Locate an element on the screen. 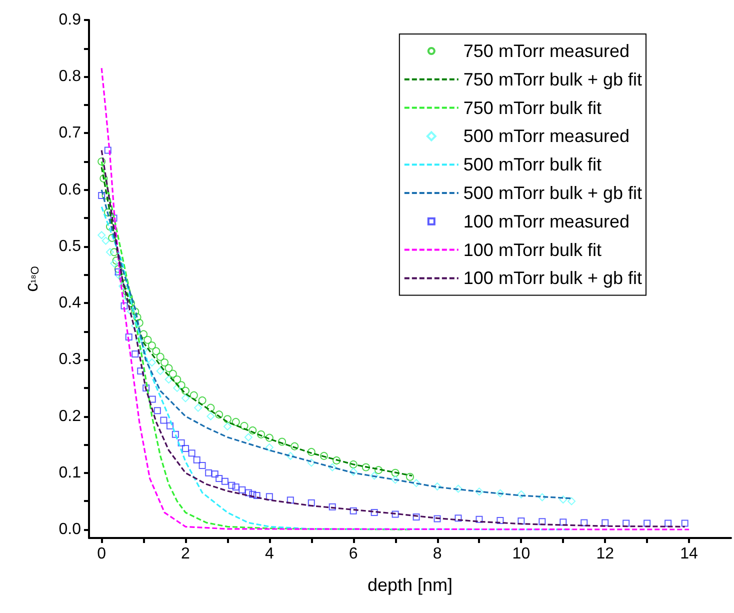 The image size is (734, 613). x-tick-label: 2 is located at coordinates (185, 554).